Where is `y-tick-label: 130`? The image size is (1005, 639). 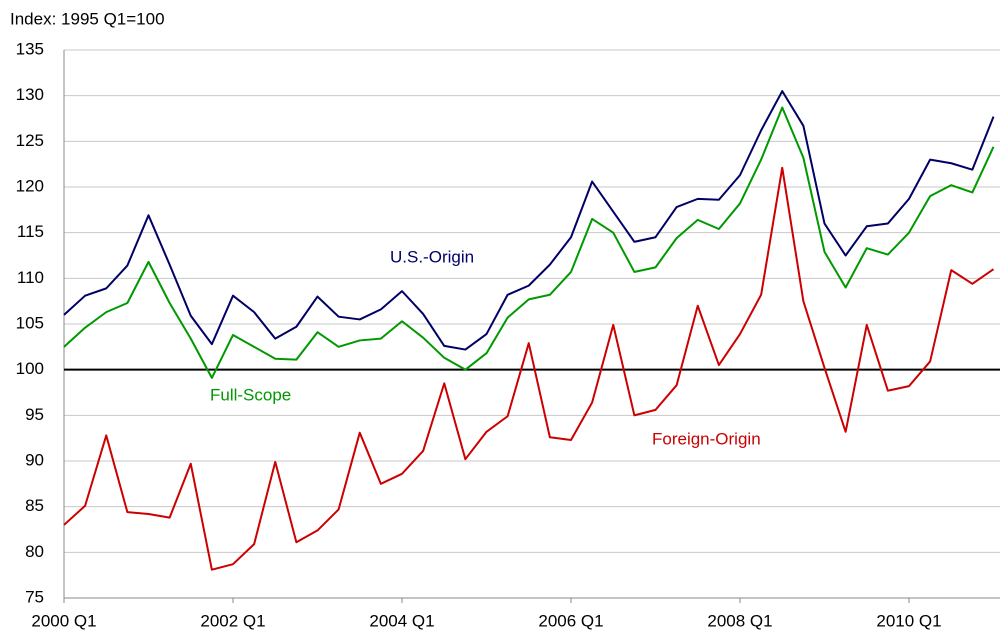
y-tick-label: 130 is located at coordinates (30, 94).